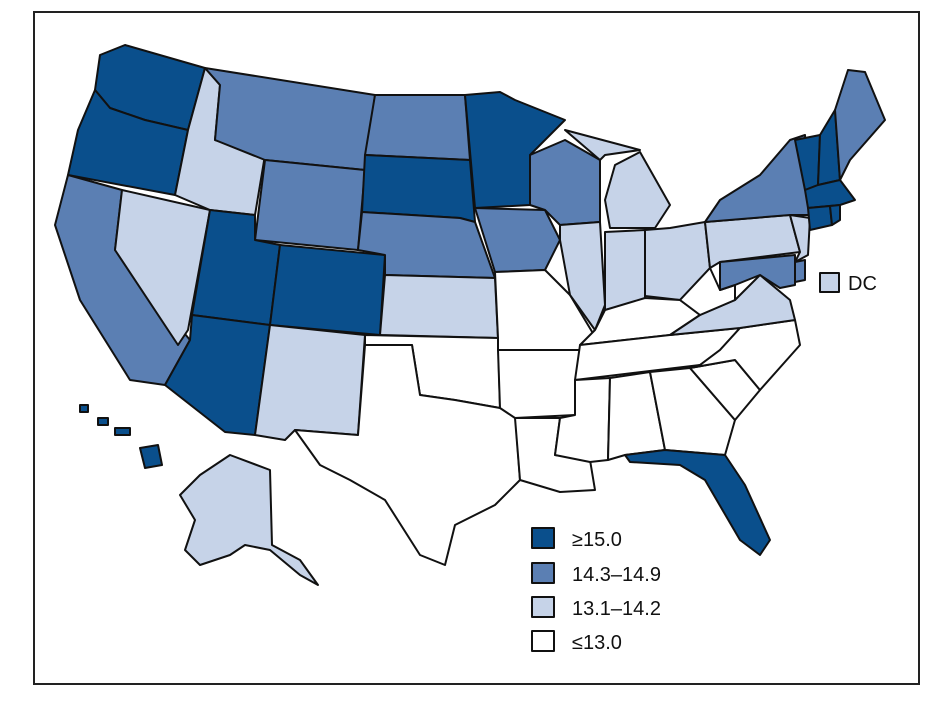 This screenshot has width=948, height=711. I want to click on state-new-jersey, so click(800, 238).